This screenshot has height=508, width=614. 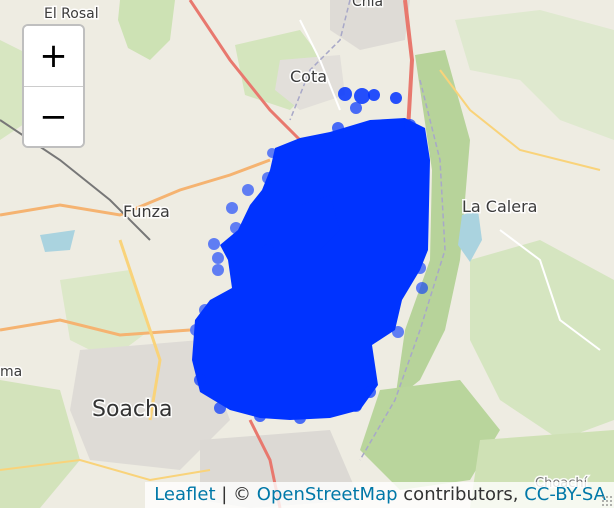 I want to click on reservoir, so click(x=470, y=236).